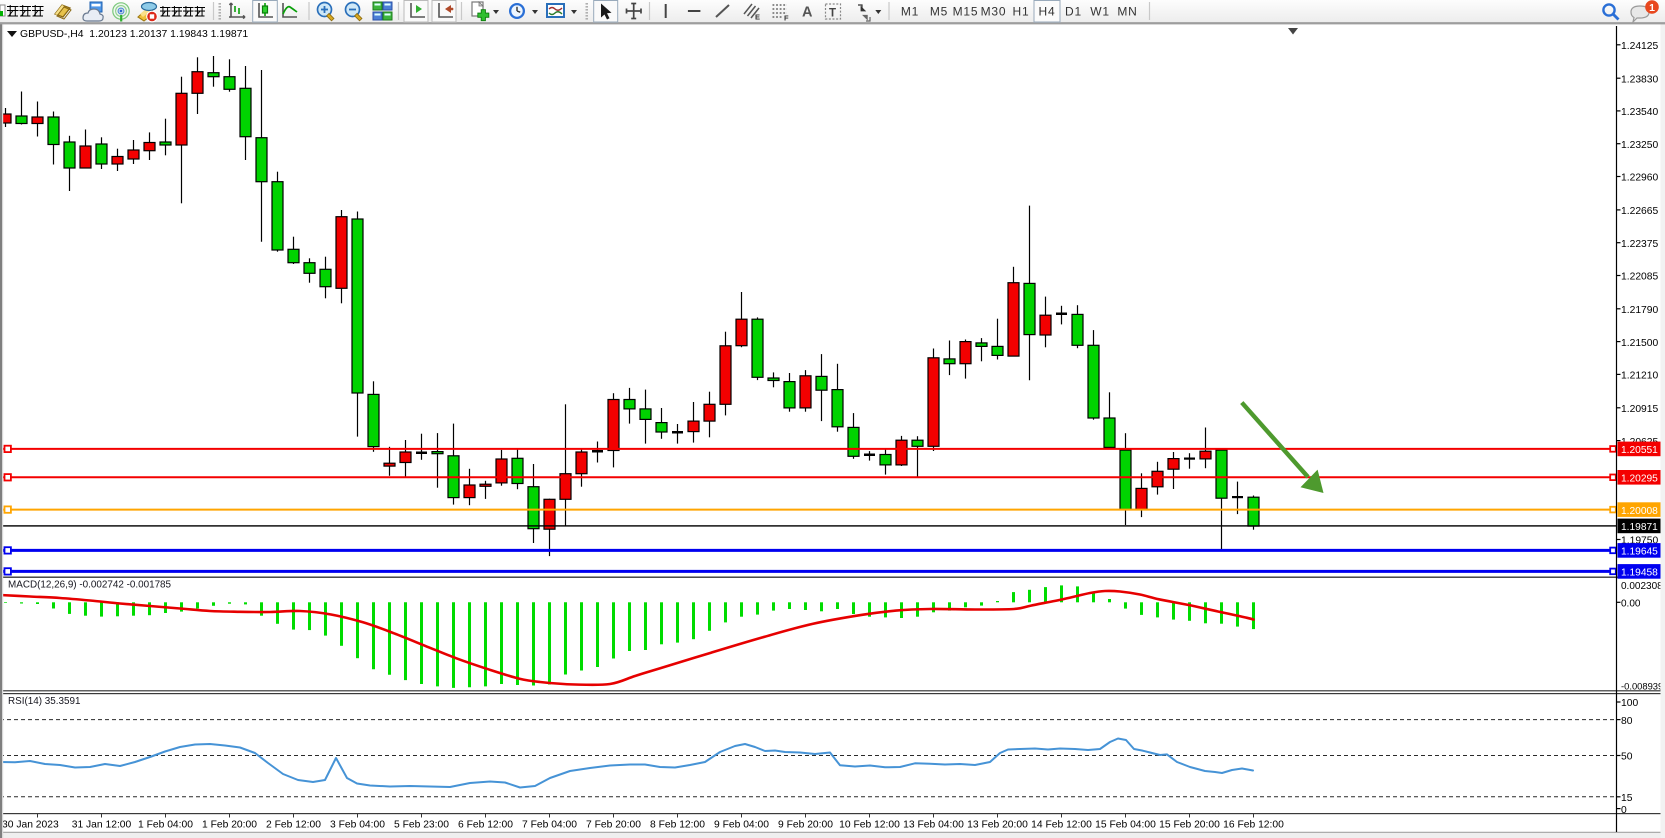 This screenshot has width=1665, height=838. What do you see at coordinates (1639, 112) in the screenshot?
I see `svg-text: 1.23540` at bounding box center [1639, 112].